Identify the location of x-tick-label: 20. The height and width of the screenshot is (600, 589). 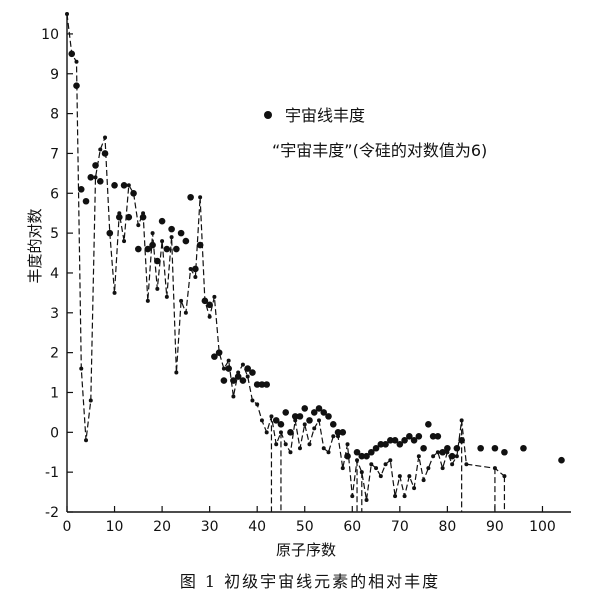
(162, 527).